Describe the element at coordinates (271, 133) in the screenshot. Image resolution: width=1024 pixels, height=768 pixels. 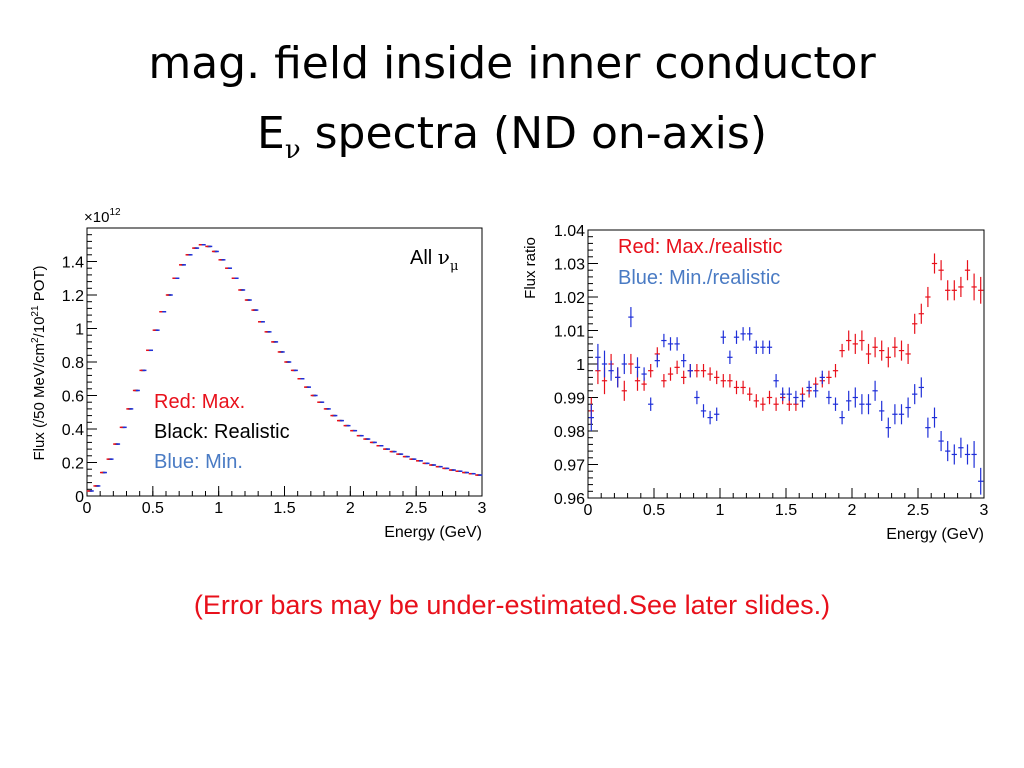
I see `title-e-symbol: E` at that location.